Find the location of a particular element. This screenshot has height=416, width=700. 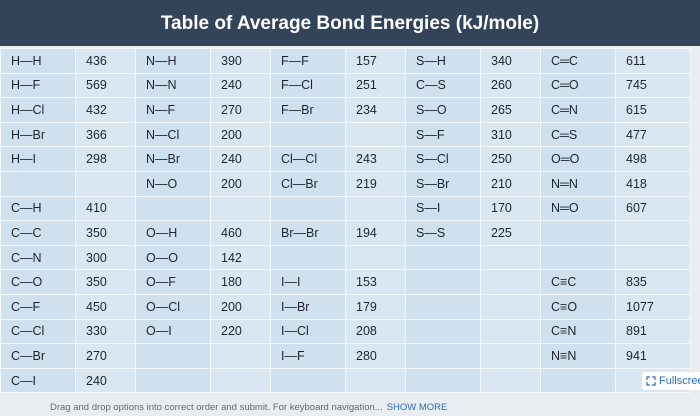

bond-energy: 569 is located at coordinates (105, 85).